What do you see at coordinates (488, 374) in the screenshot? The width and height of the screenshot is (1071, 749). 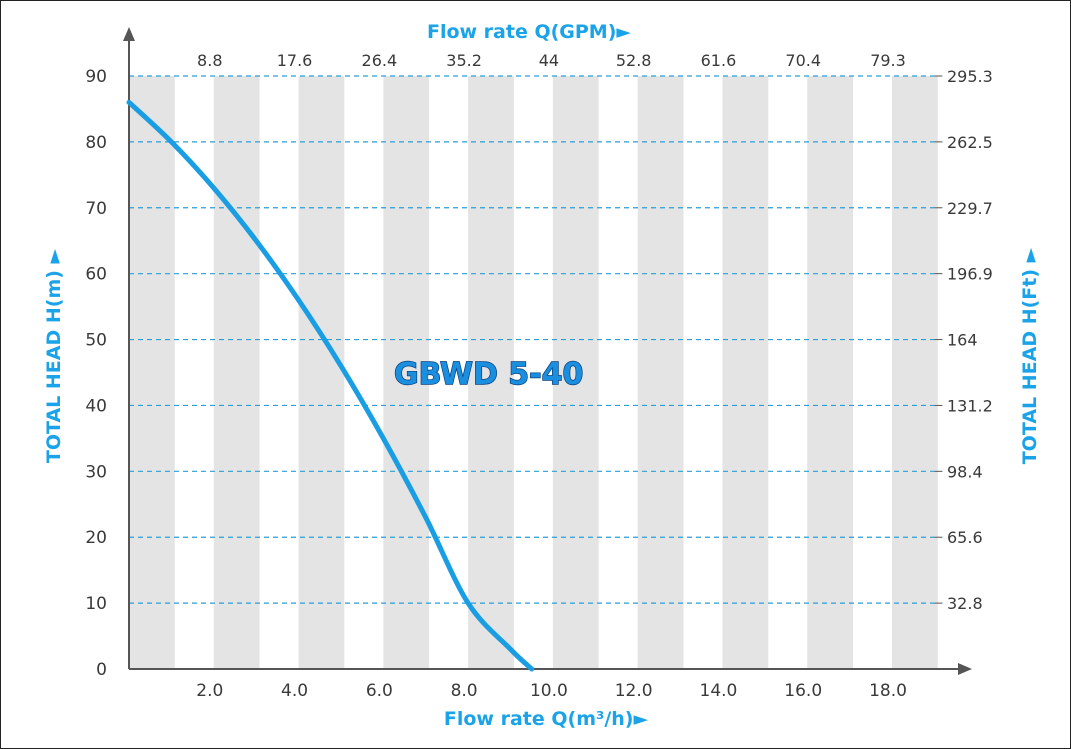 I see `series-label: GBWD 5-40` at bounding box center [488, 374].